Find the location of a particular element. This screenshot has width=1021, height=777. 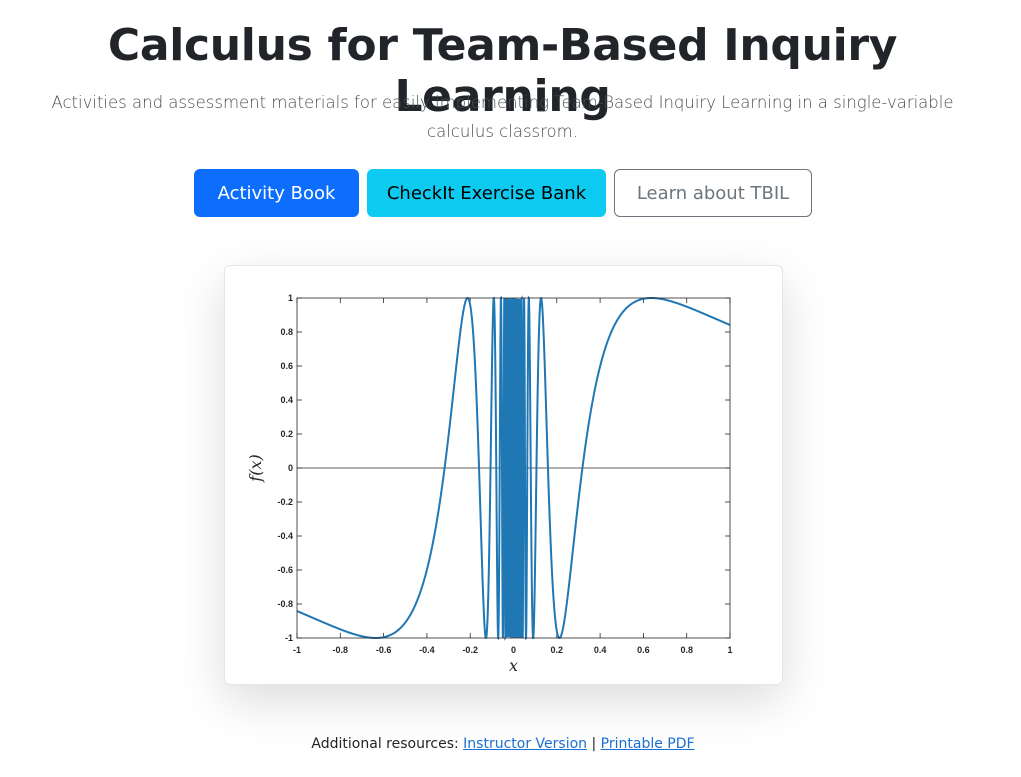

x-tick-label: 0 is located at coordinates (513, 650).